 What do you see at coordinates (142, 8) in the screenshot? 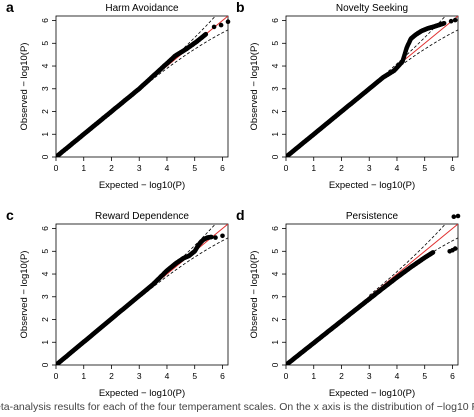
I see `panel-title: Harm Avoidance` at bounding box center [142, 8].